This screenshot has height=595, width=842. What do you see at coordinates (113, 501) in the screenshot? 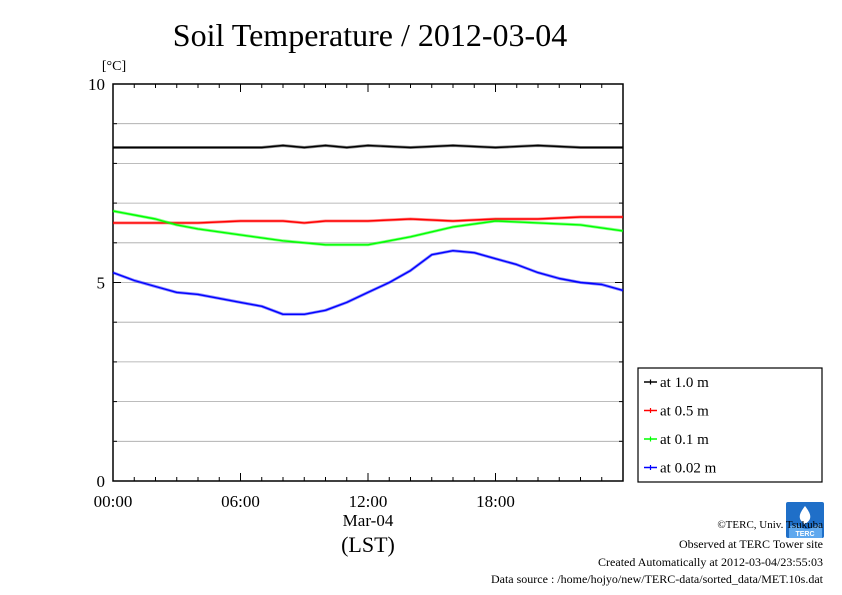
I see `x-tick-label: 00:00` at bounding box center [113, 501].